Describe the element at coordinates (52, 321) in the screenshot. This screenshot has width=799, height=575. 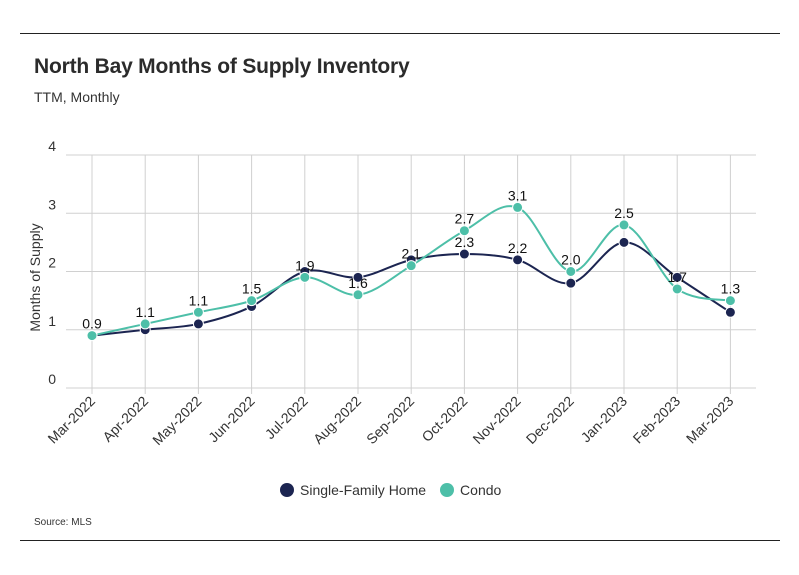
I see `y-tick-label: 1` at that location.